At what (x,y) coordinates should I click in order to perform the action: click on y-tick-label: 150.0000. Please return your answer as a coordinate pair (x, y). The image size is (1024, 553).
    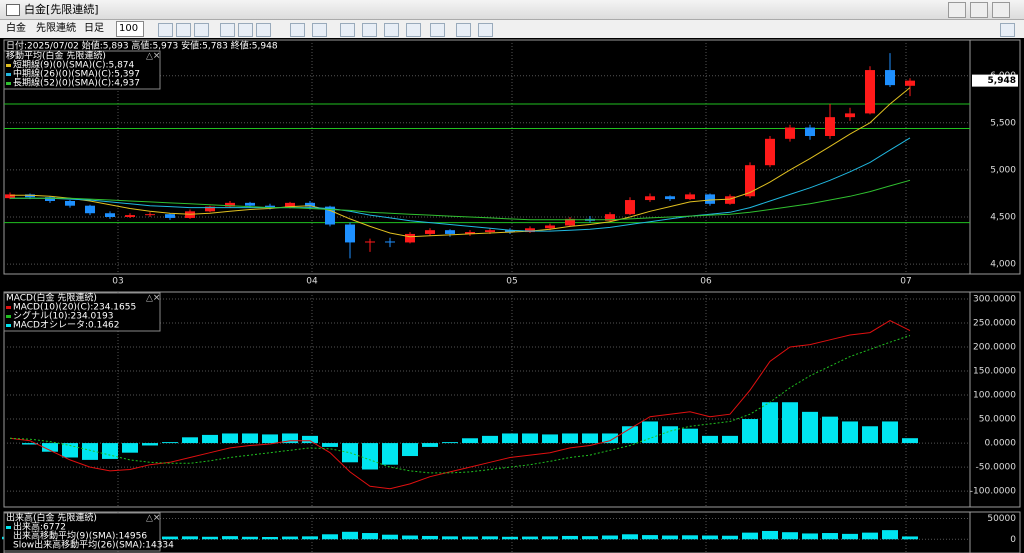
    Looking at the image, I should click on (994, 372).